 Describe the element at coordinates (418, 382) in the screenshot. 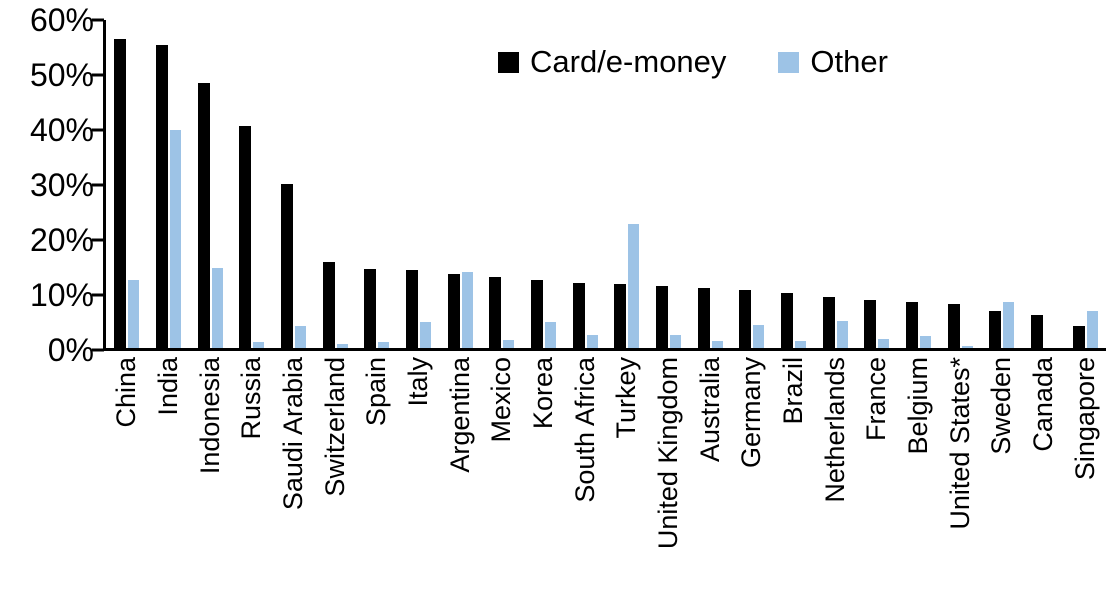

I see `x-axis-label: Italy` at that location.